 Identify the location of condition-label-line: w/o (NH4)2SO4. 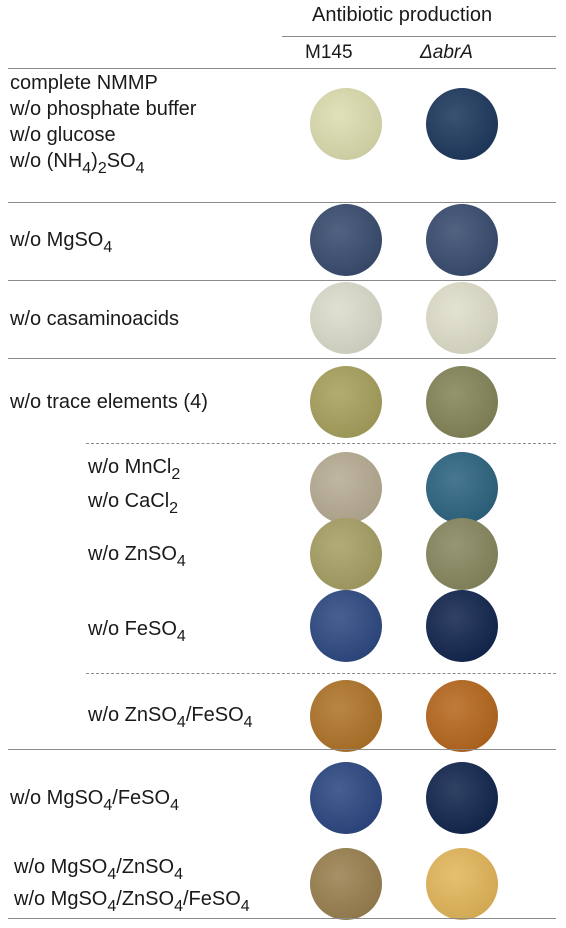
(103, 162).